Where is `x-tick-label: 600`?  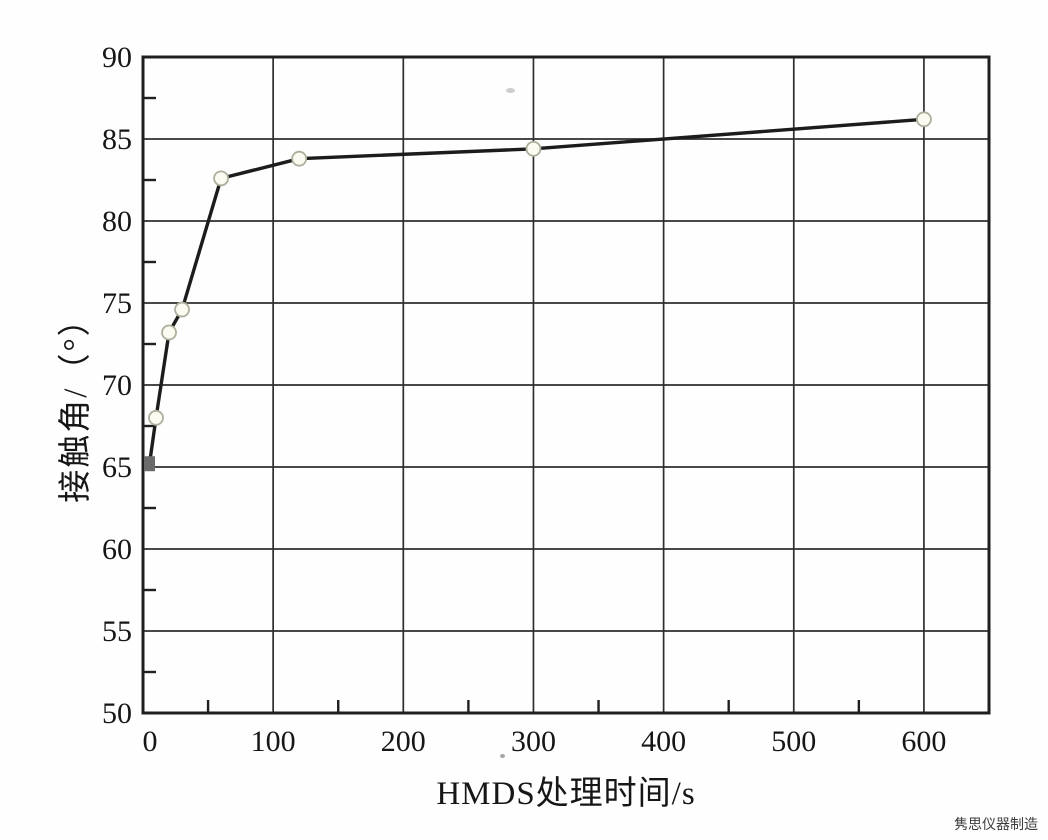 x-tick-label: 600 is located at coordinates (923, 741).